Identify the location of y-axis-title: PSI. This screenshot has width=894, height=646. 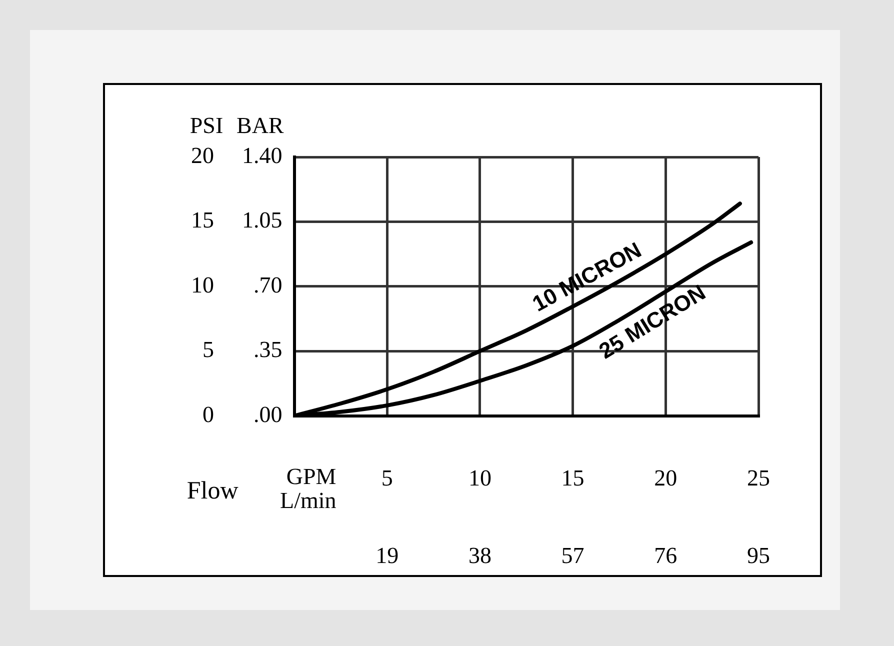
(207, 125).